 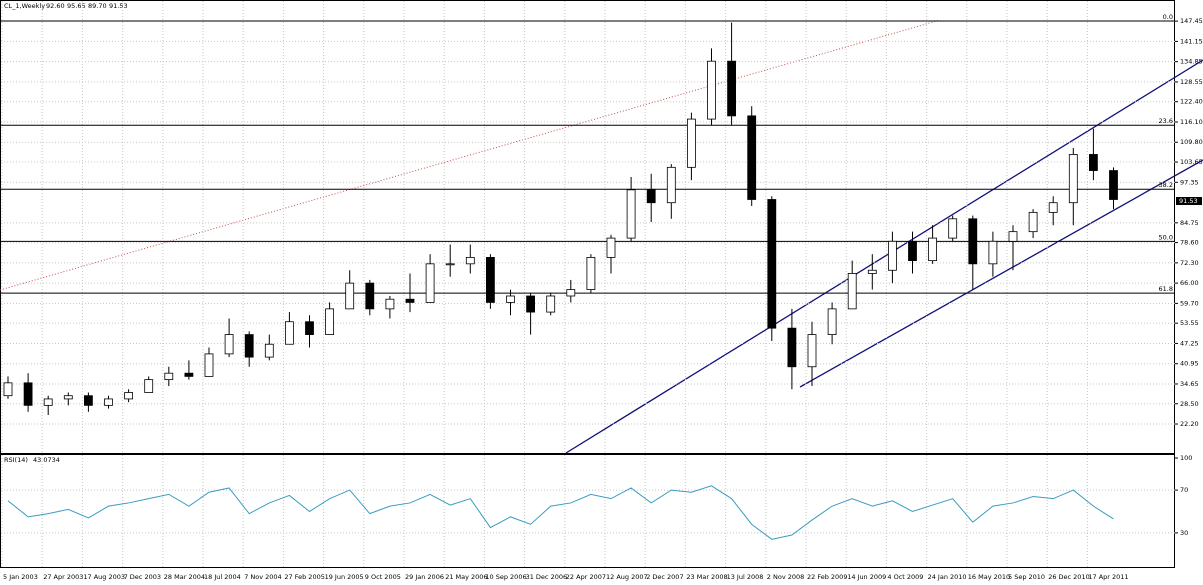 I want to click on y-tick-label: 72.30, so click(x=1189, y=263).